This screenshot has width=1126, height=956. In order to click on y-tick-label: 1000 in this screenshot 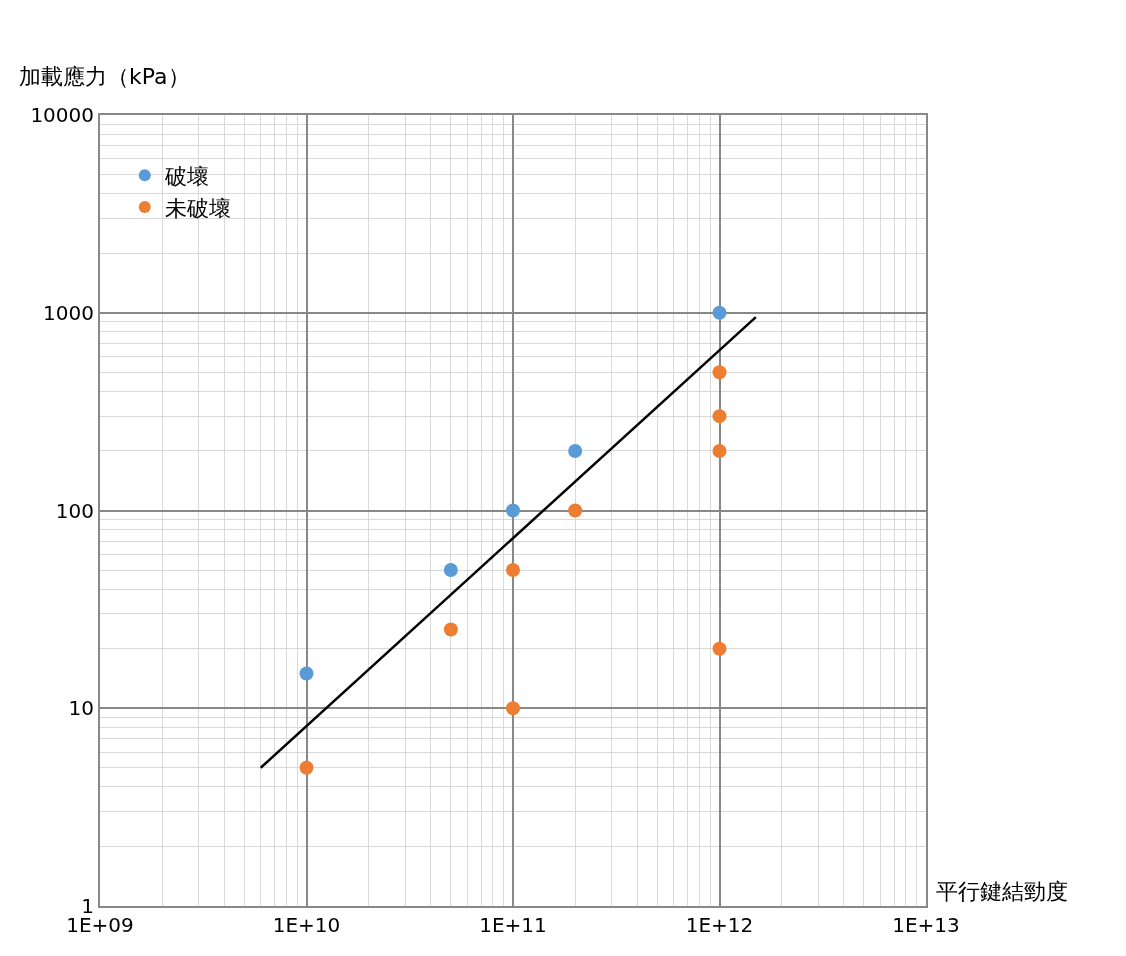, I will do `click(68, 312)`.